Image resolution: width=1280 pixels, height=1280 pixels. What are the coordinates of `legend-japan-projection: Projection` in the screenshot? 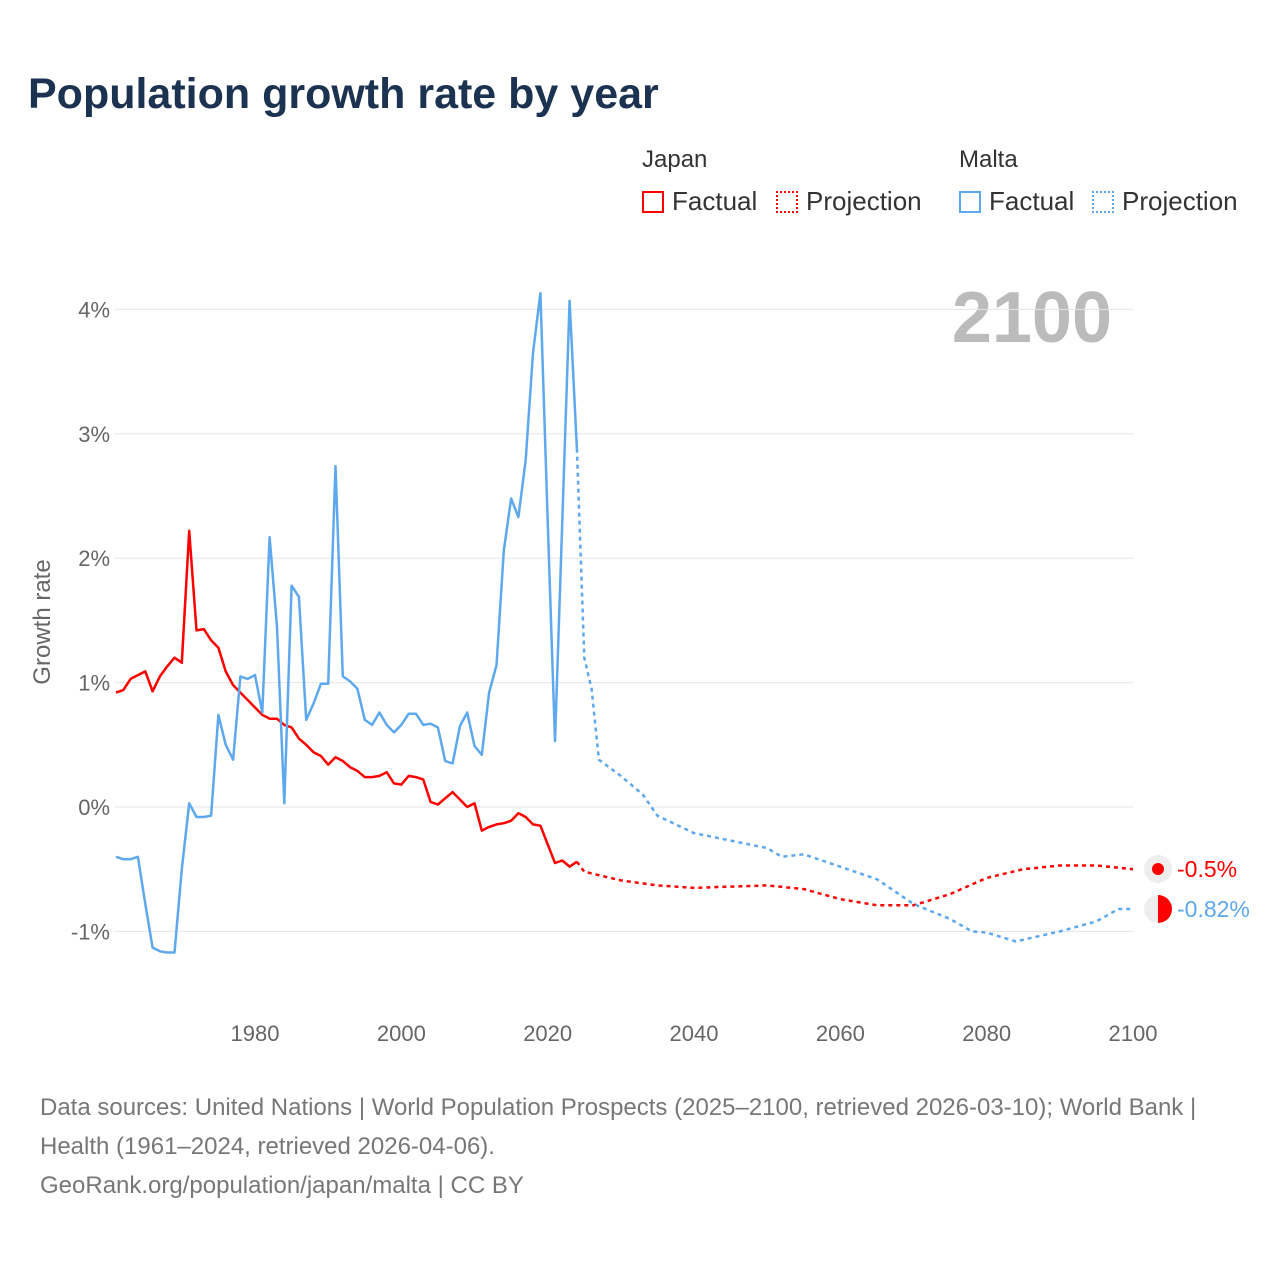 It's located at (849, 201).